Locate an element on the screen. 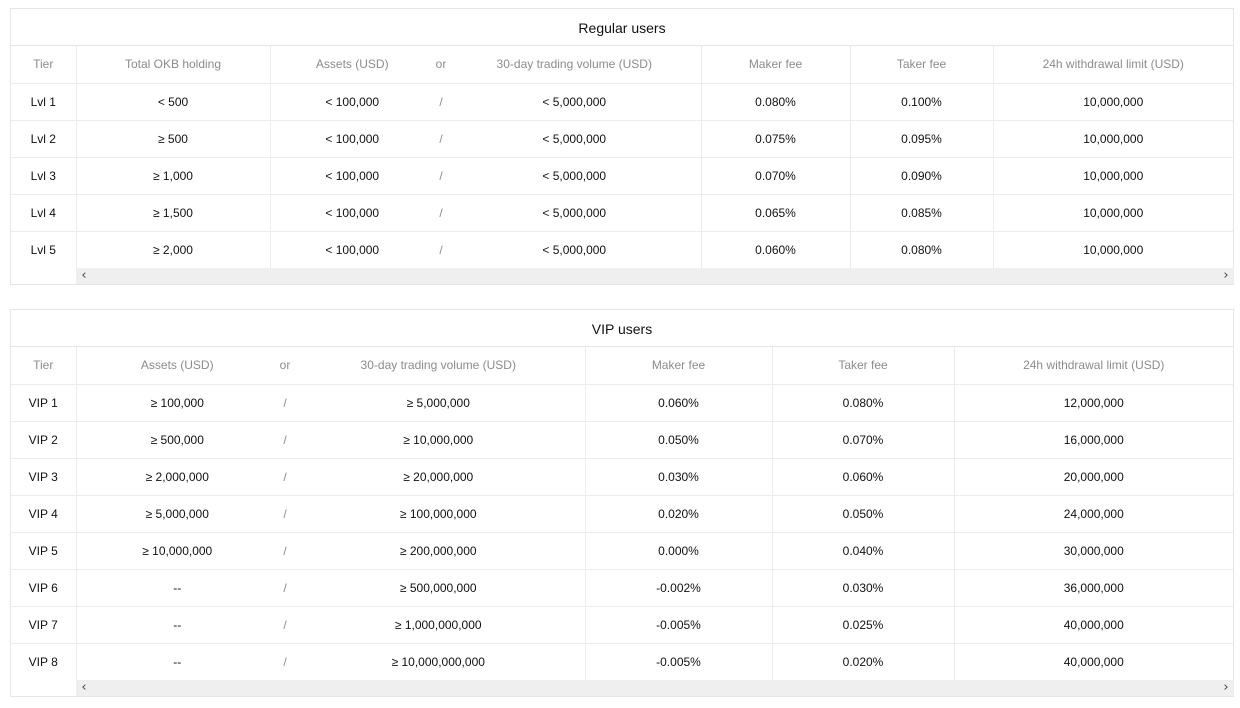  assets-cell: ≥ 10,000,000 is located at coordinates (177, 551).